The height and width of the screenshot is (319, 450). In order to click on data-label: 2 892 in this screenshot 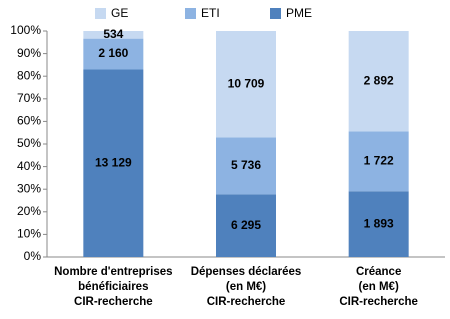, I will do `click(379, 80)`.